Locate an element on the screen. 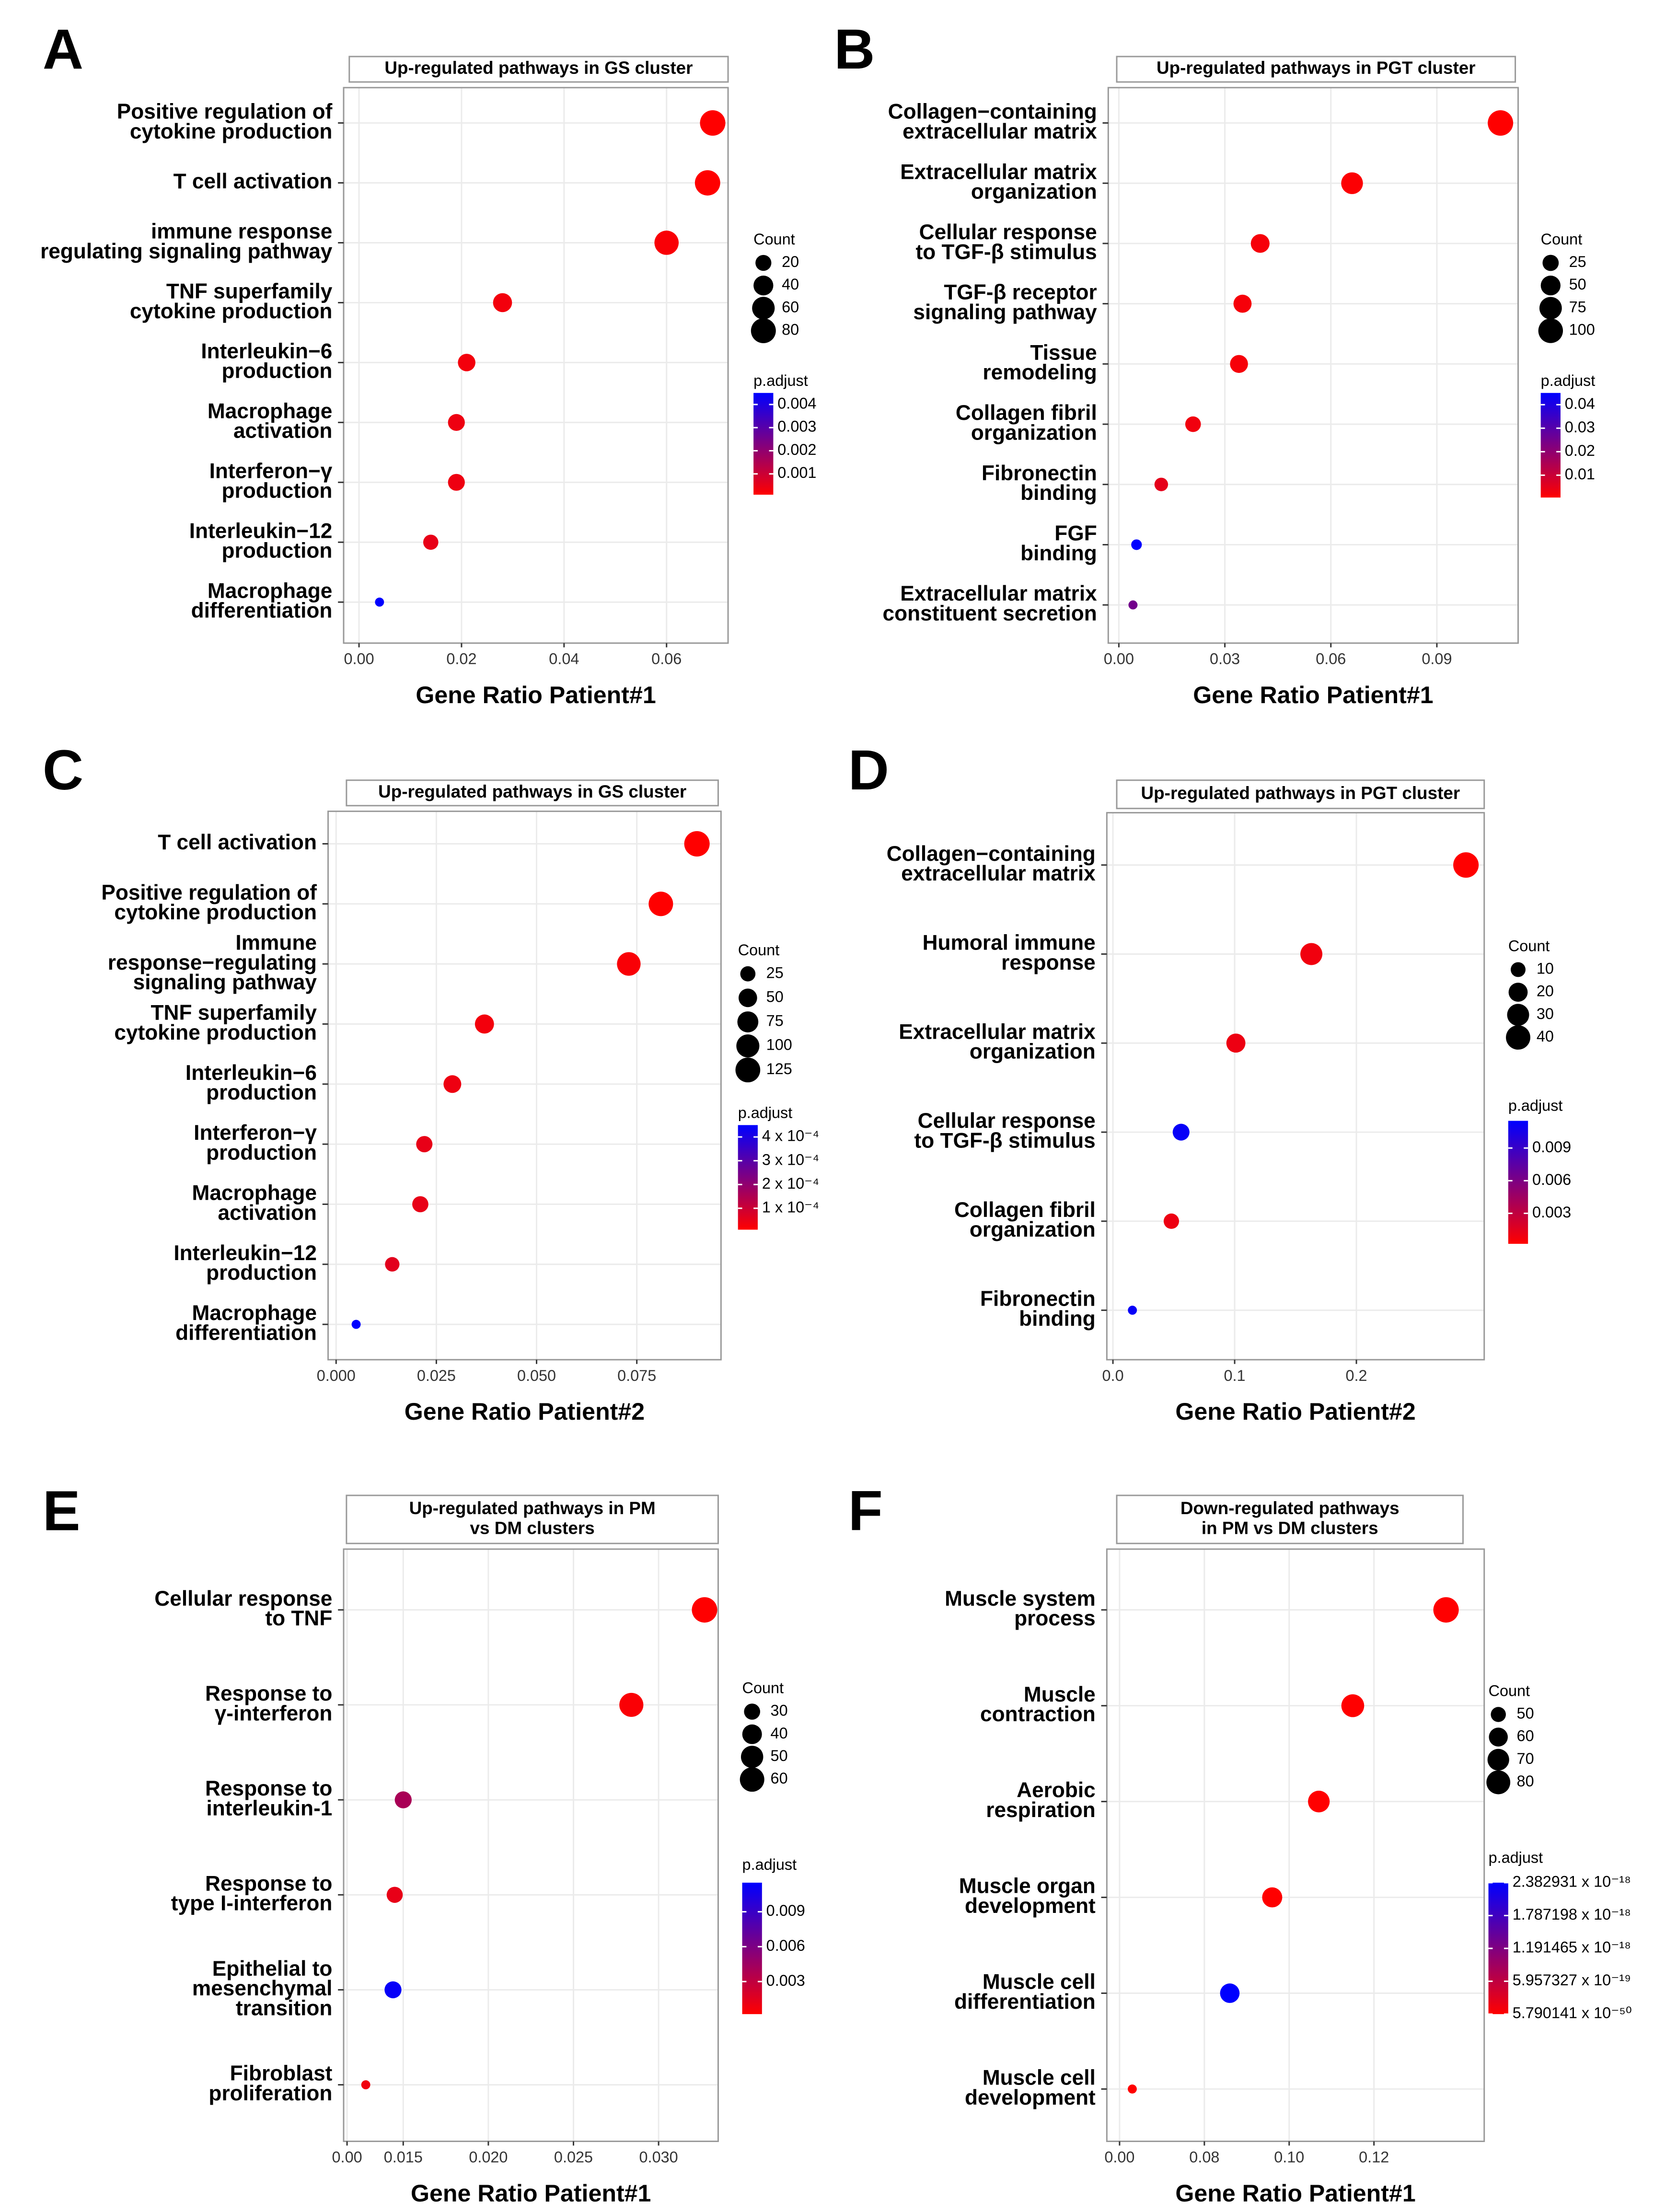 The width and height of the screenshot is (1654, 2212). category-label: Humoral immune is located at coordinates (1010, 943).